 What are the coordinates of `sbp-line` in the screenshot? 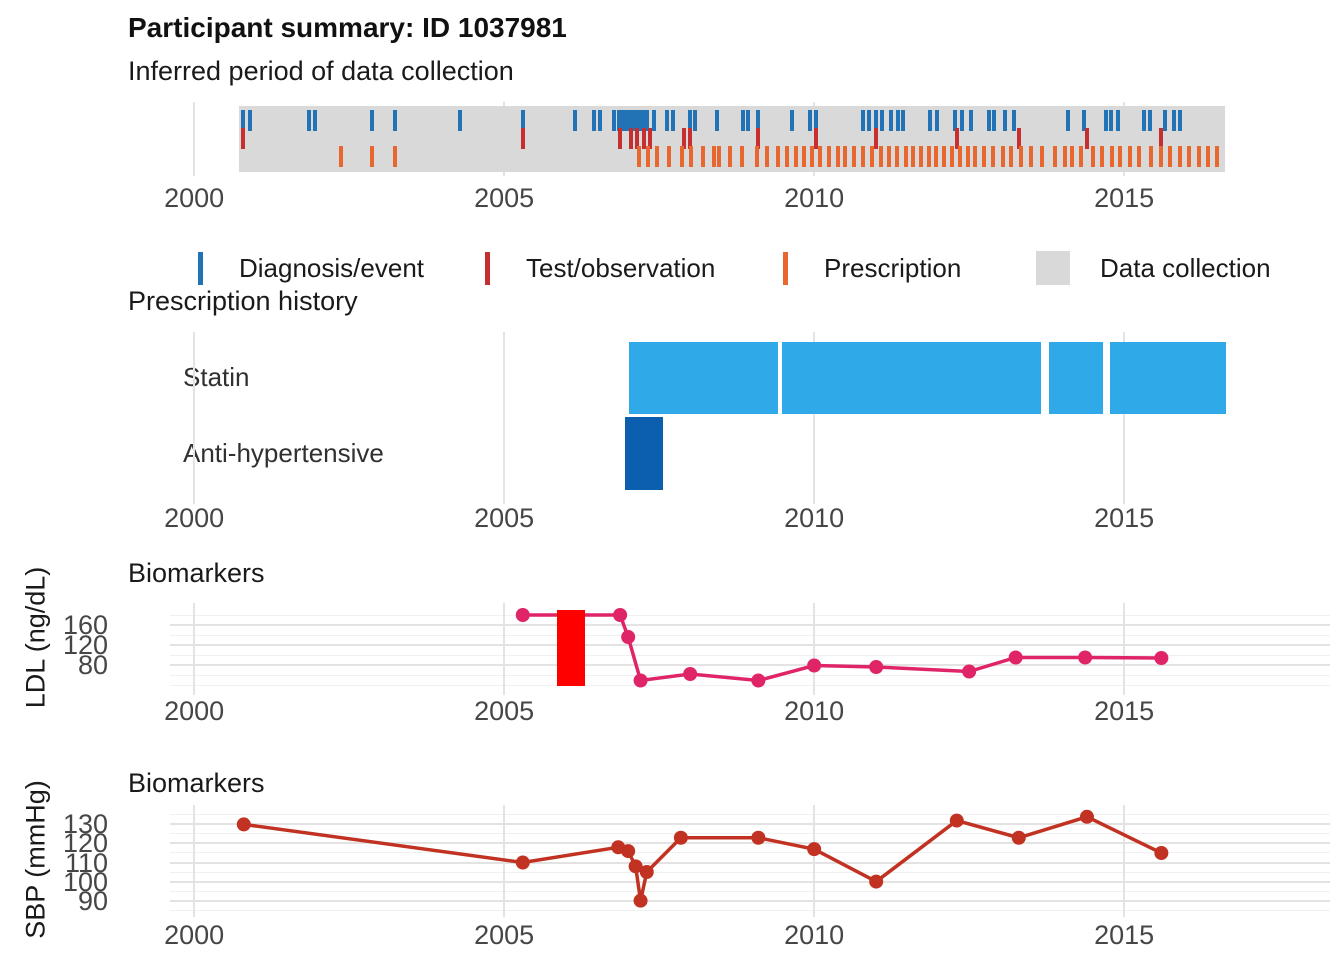 It's located at (703, 858).